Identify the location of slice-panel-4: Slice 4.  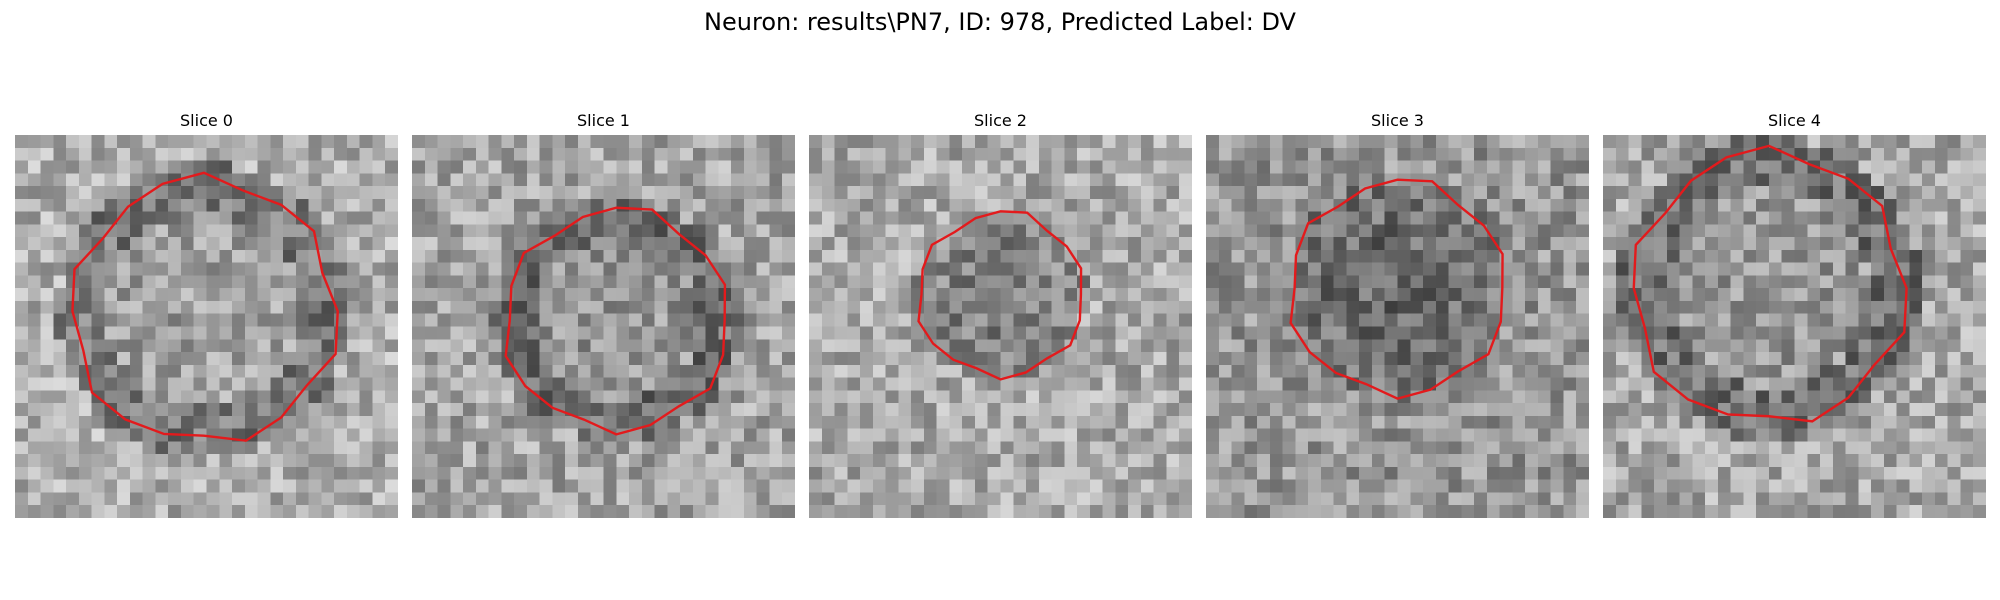
(1794, 314).